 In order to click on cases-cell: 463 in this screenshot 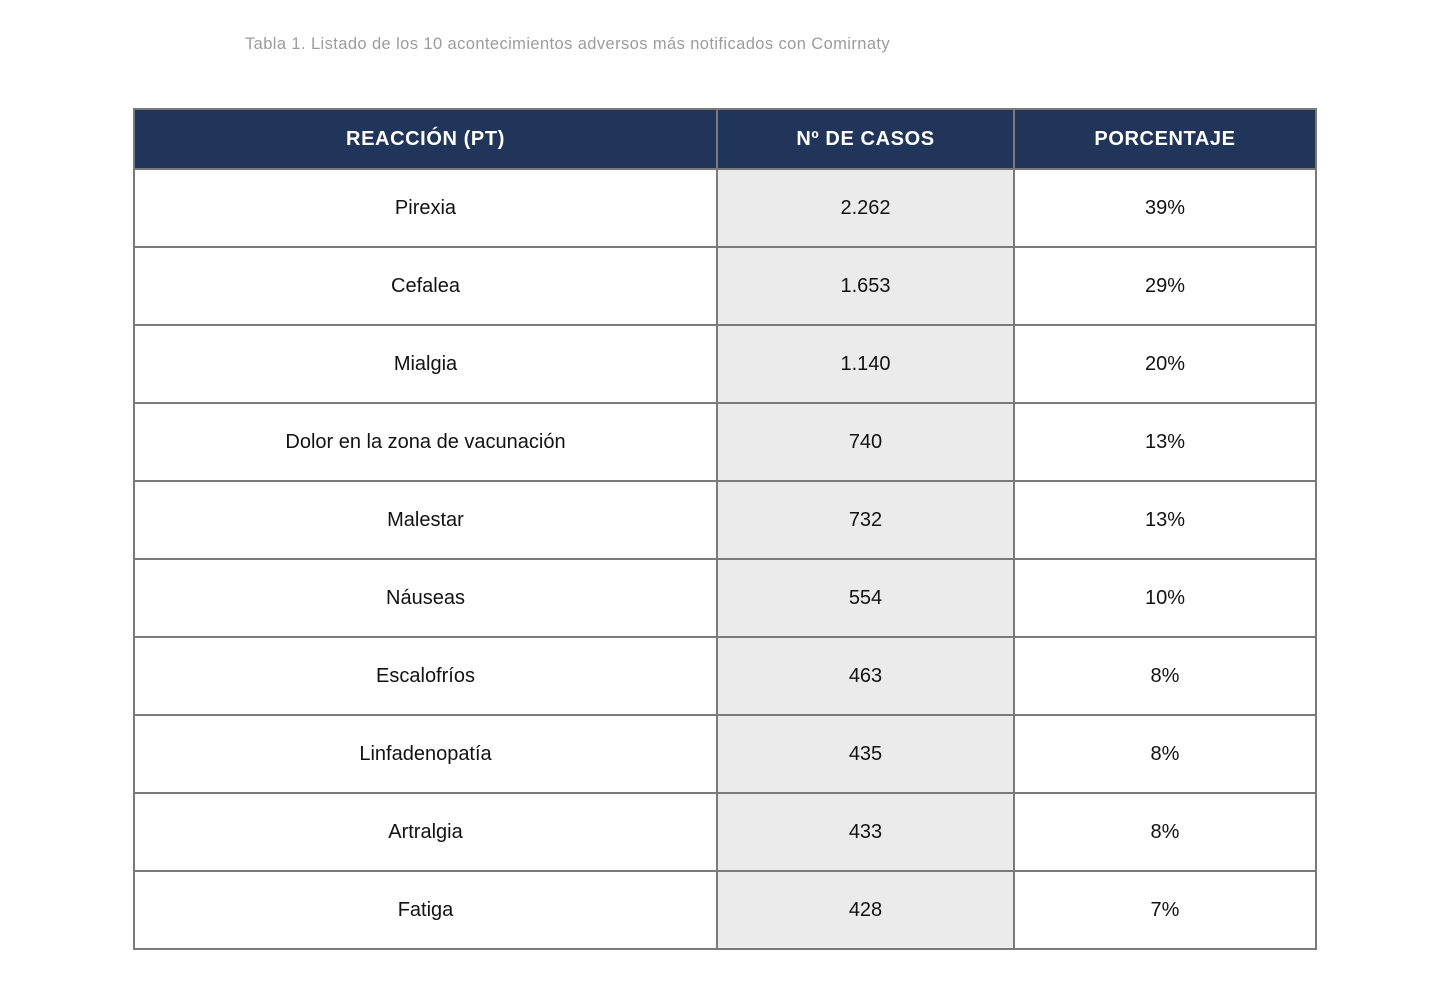, I will do `click(865, 676)`.